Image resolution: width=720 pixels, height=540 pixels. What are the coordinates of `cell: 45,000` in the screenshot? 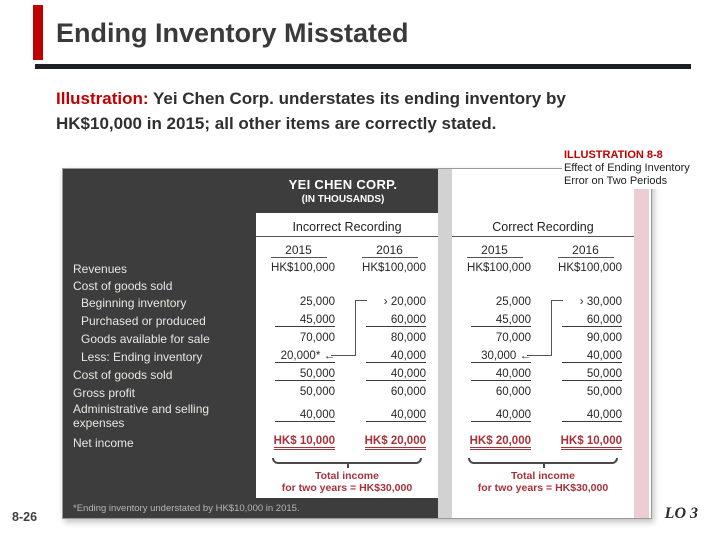 It's located at (497, 320).